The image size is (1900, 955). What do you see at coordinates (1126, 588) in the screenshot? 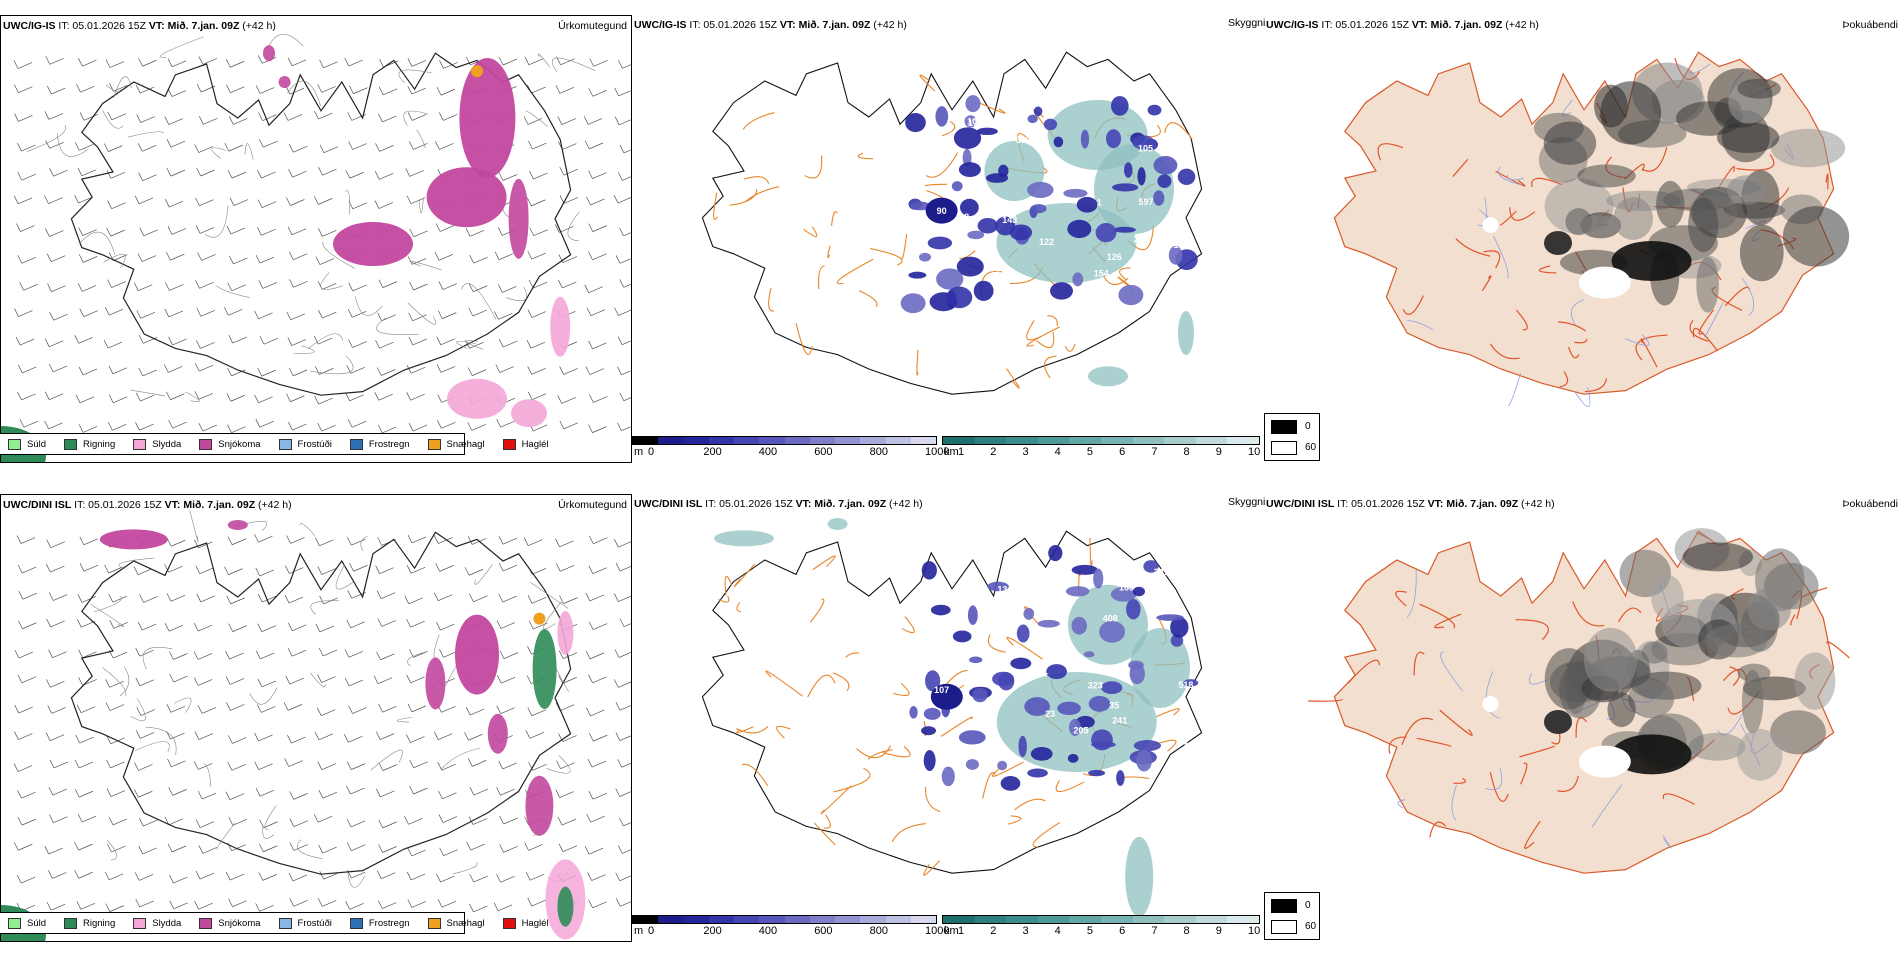
I see `ceiling-value-label: 166` at bounding box center [1126, 588].